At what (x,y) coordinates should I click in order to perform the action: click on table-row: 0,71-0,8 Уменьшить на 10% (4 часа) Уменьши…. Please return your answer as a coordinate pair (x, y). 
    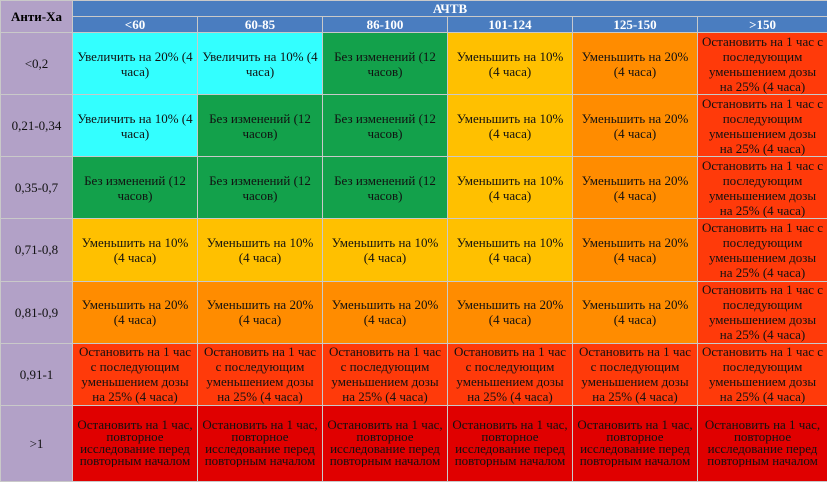
    Looking at the image, I should click on (413, 250).